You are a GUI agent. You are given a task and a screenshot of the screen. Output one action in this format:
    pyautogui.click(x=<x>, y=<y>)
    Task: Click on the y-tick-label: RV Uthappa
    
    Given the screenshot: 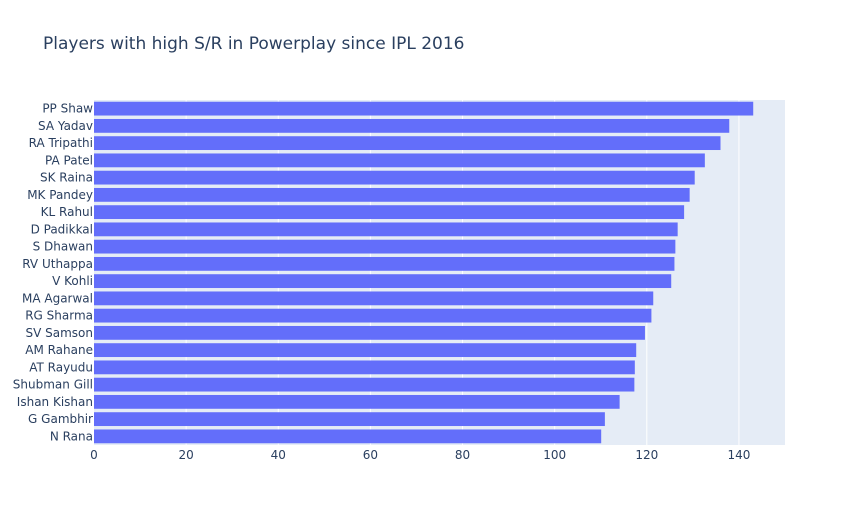 What is the action you would take?
    pyautogui.click(x=57, y=264)
    